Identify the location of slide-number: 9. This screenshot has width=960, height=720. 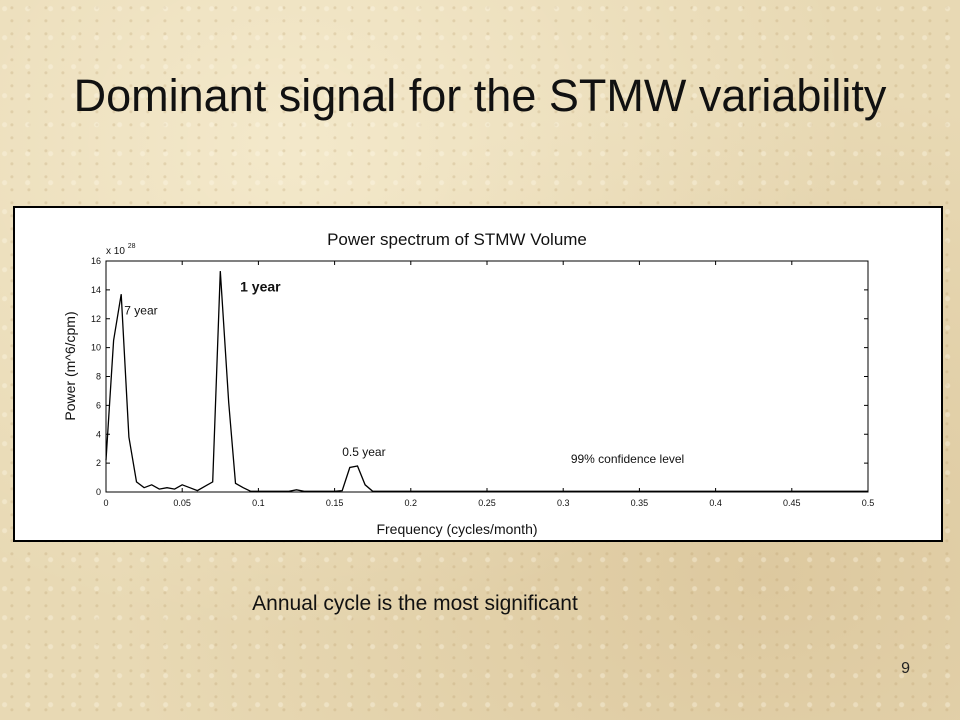
(905, 668).